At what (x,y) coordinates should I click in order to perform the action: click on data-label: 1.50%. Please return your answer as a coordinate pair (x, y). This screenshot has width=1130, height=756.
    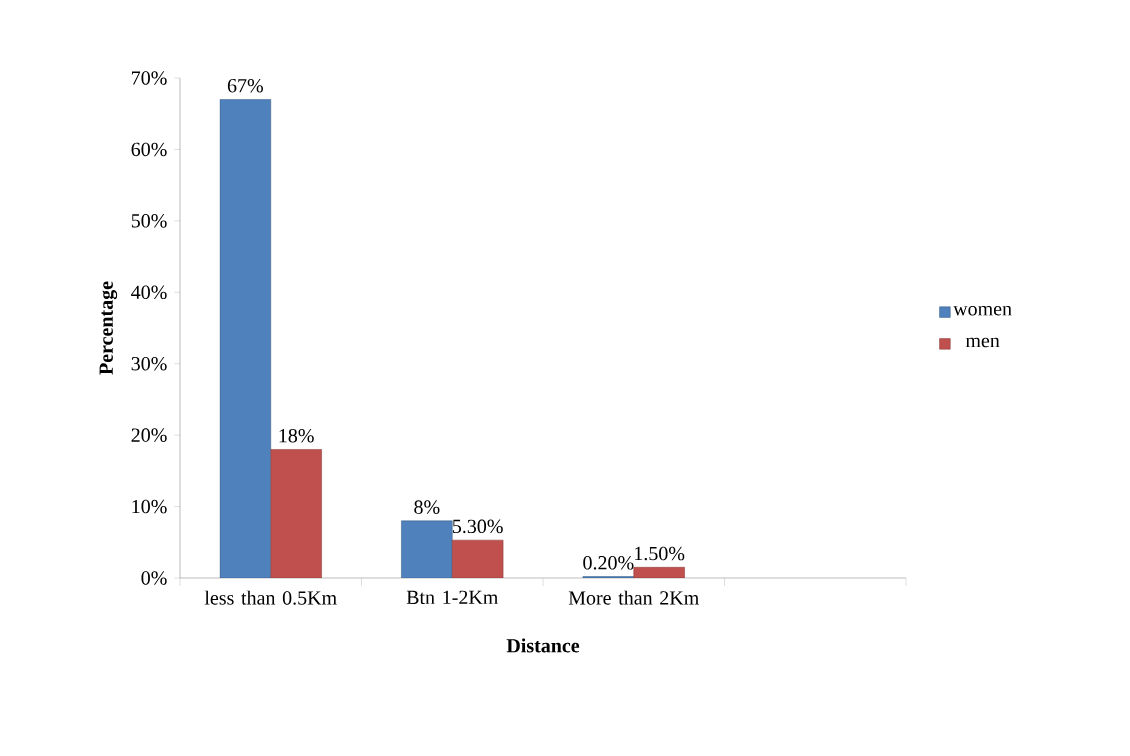
    Looking at the image, I should click on (660, 553).